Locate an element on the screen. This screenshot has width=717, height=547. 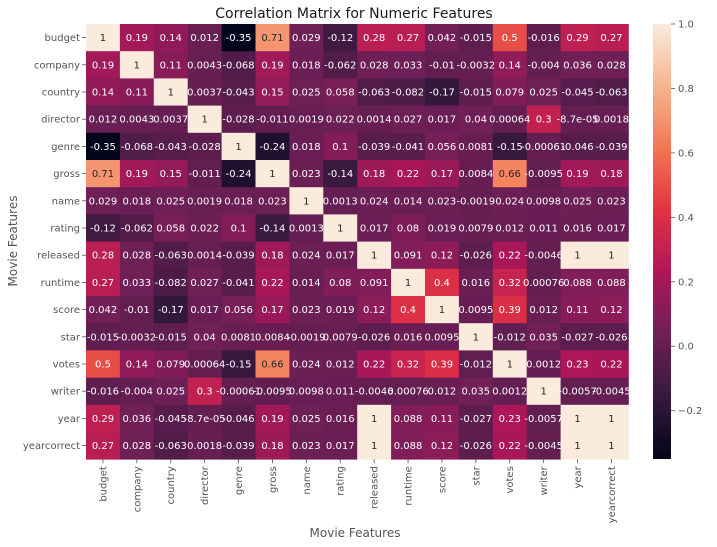
heatmap-cell-company-rating is located at coordinates (340, 65).